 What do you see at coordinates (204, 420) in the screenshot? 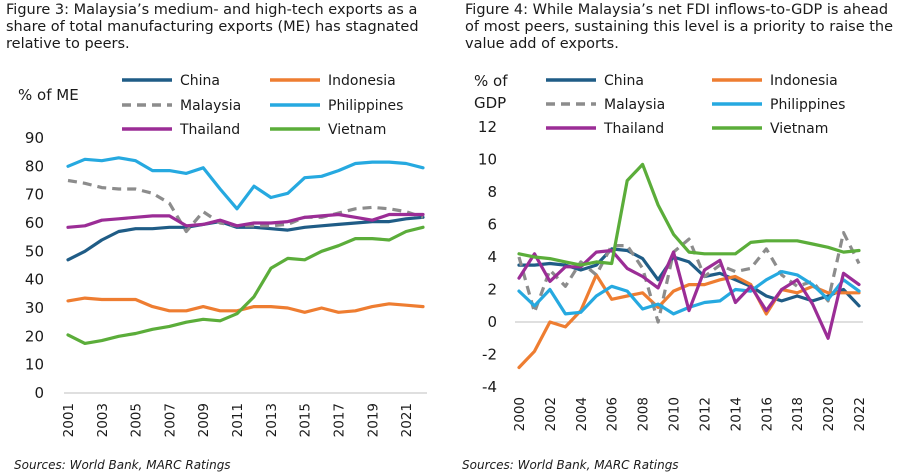
I see `x-tick-label: 2009` at bounding box center [204, 420].